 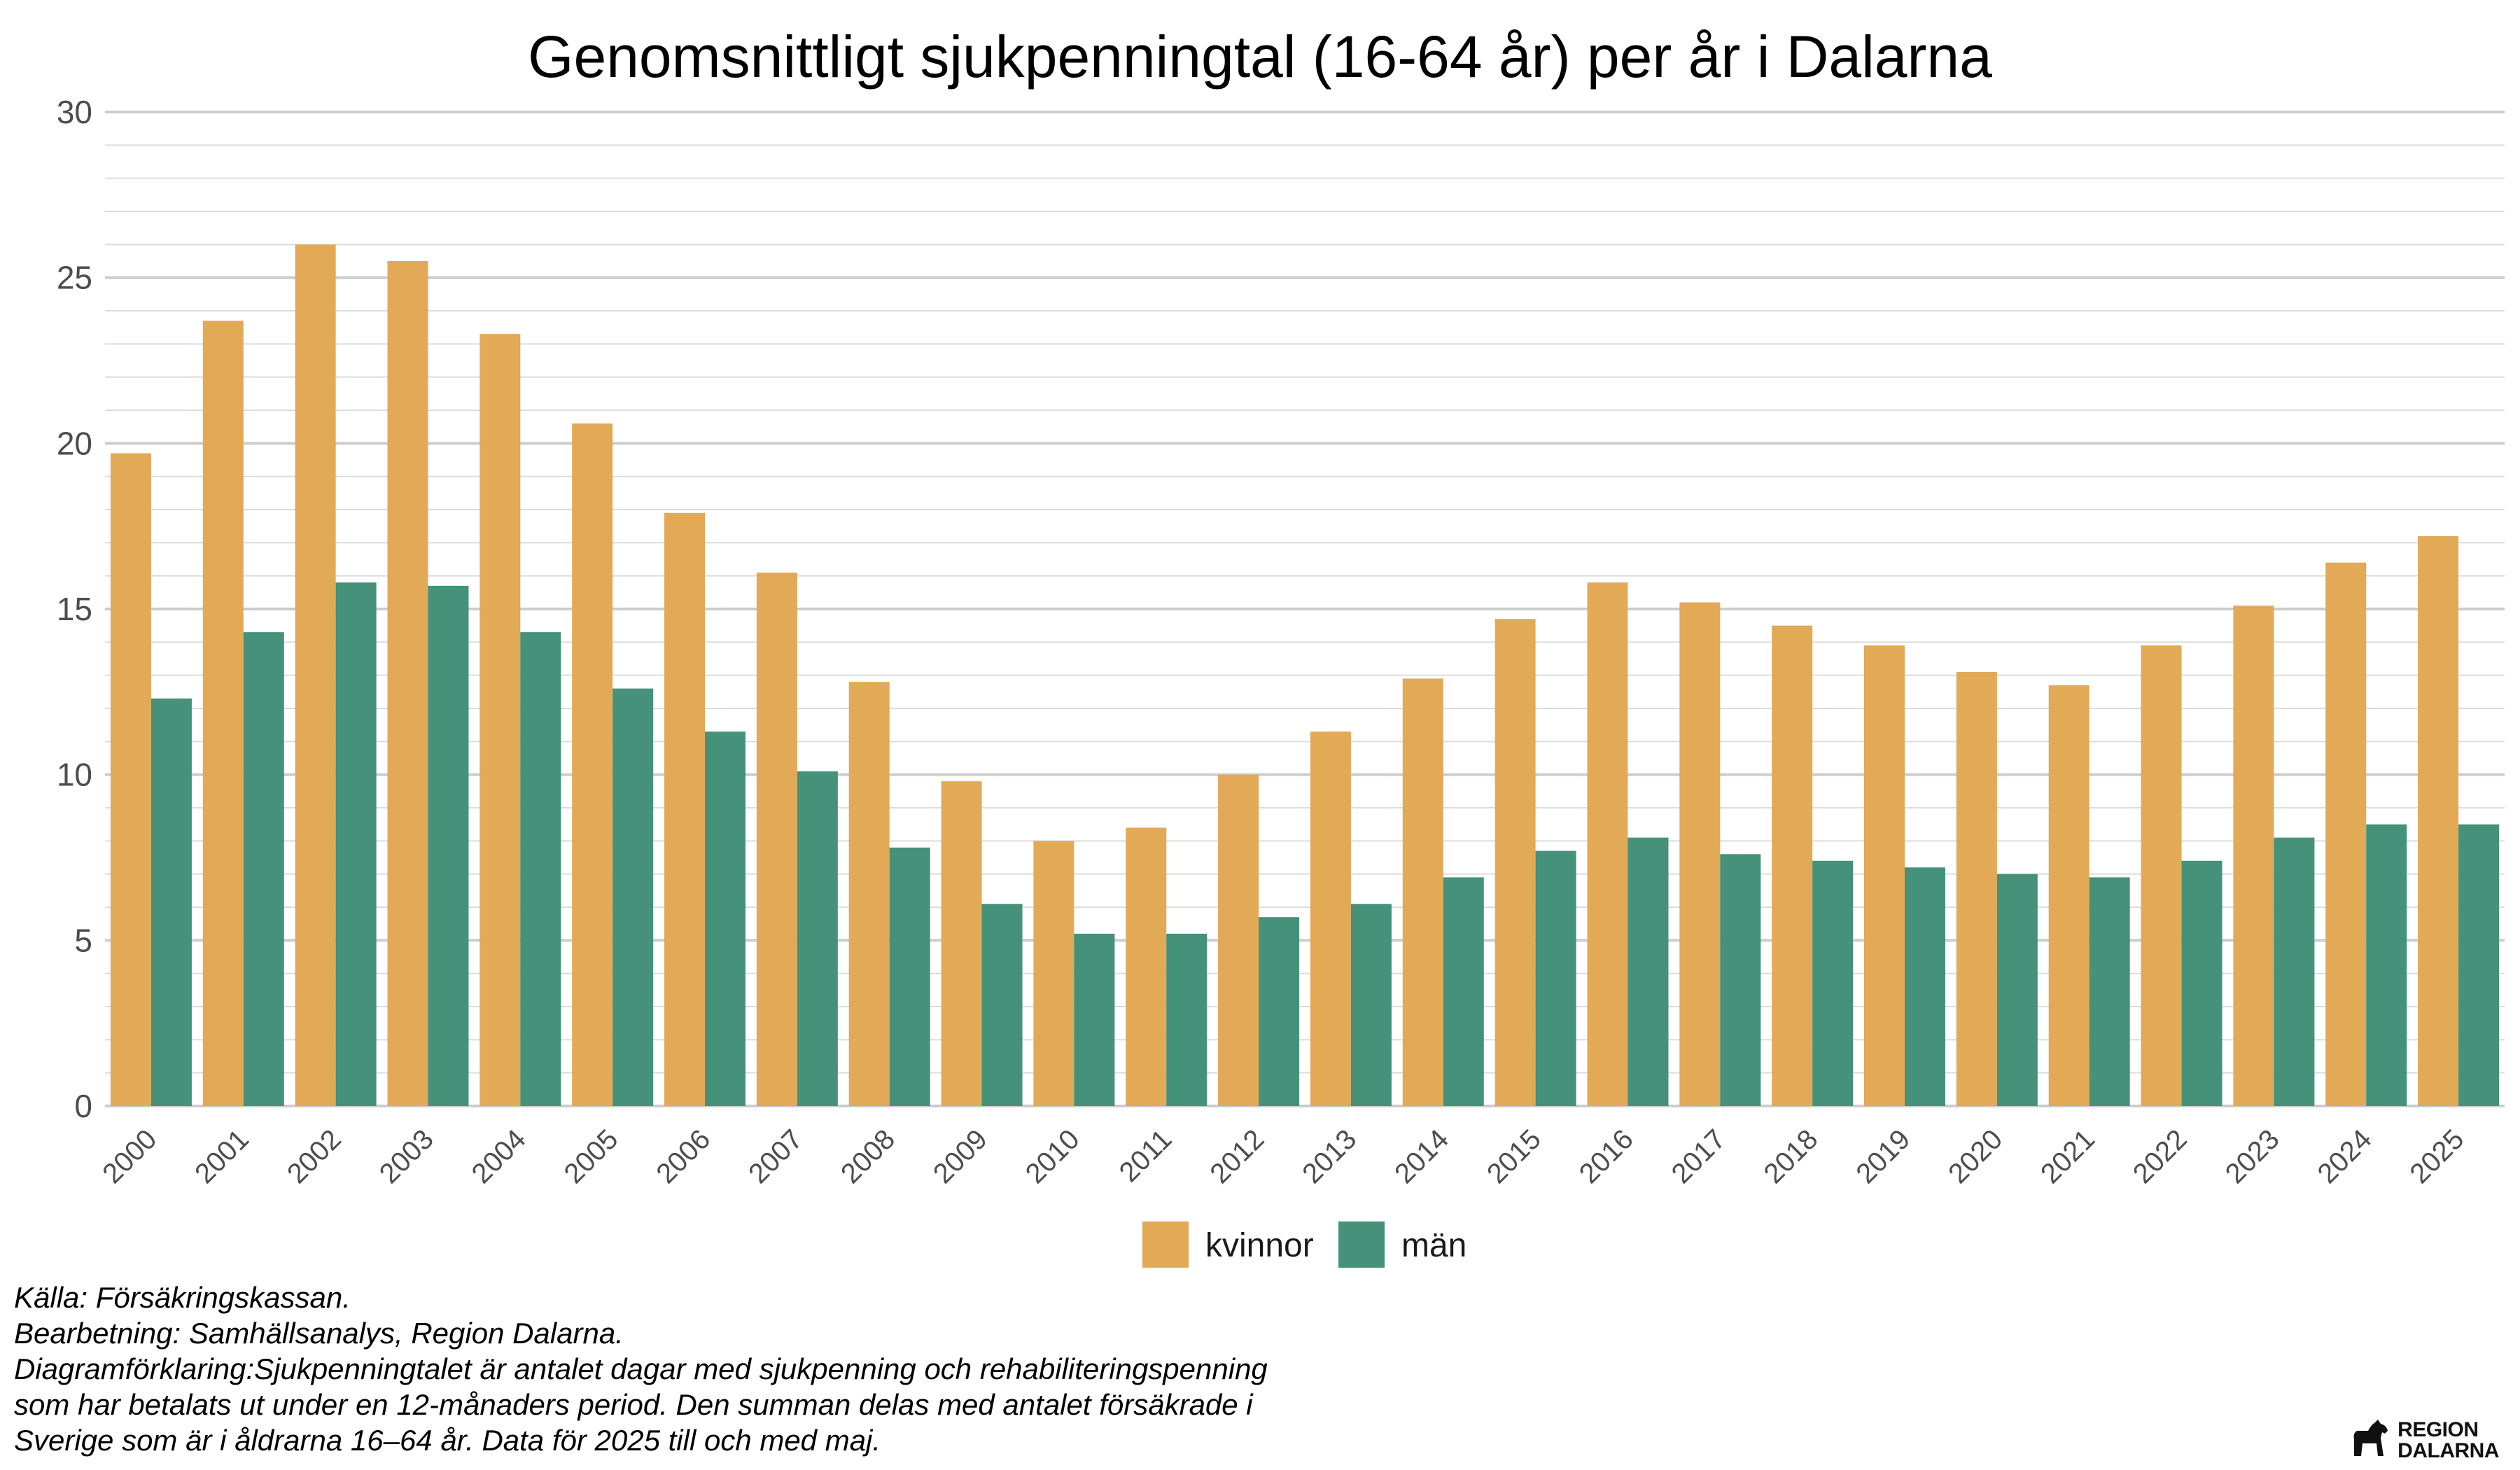 I want to click on bar-män-2013, so click(x=1371, y=1005).